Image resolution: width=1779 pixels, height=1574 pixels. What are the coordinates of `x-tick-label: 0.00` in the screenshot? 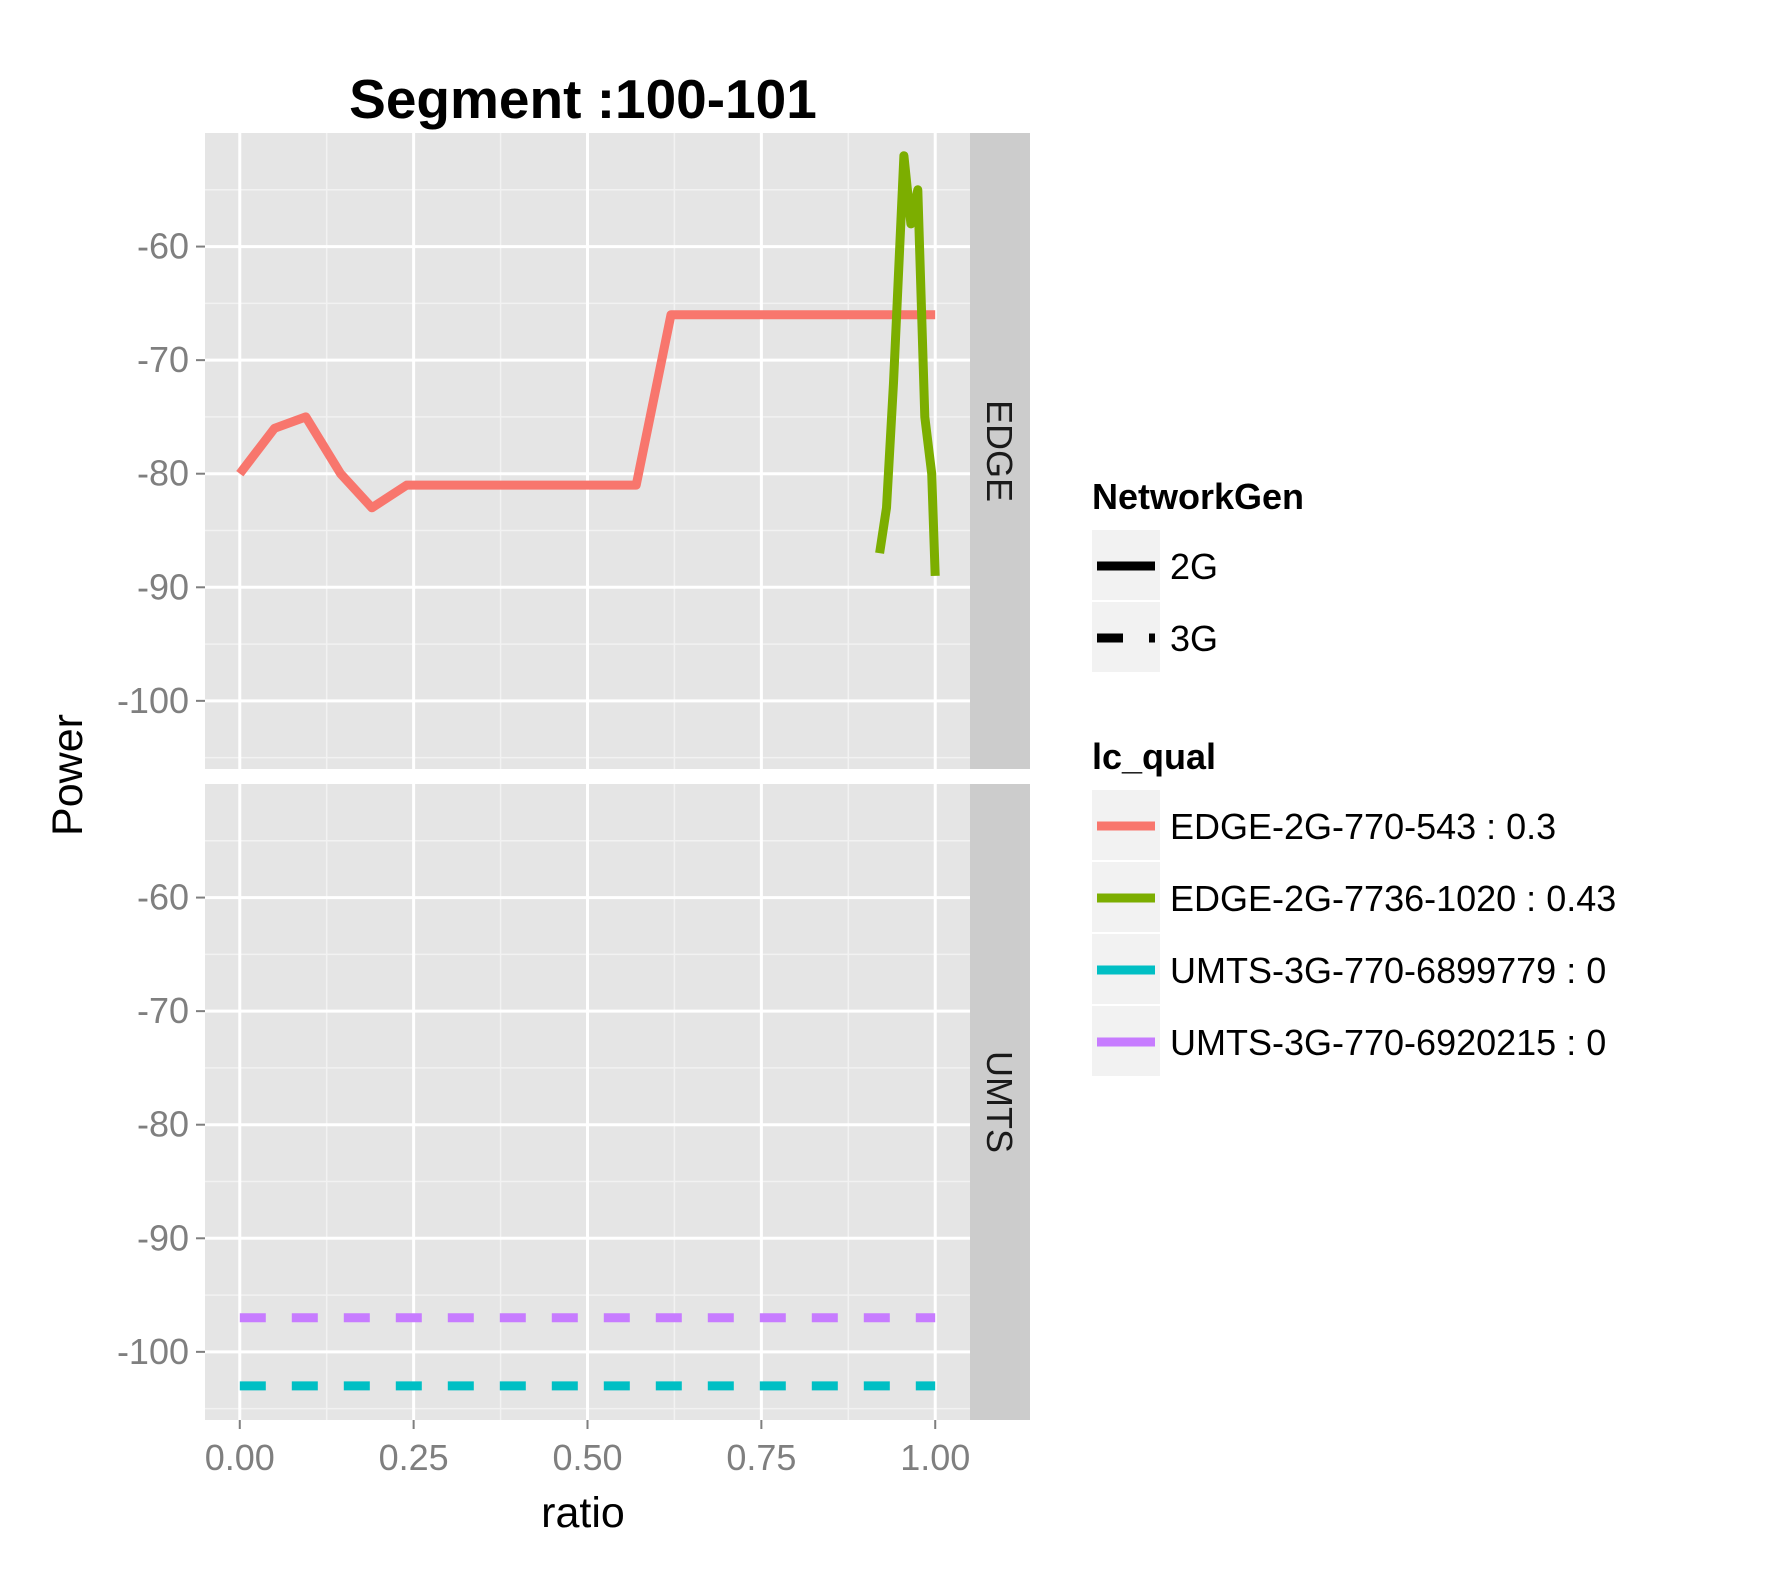 It's located at (240, 1457).